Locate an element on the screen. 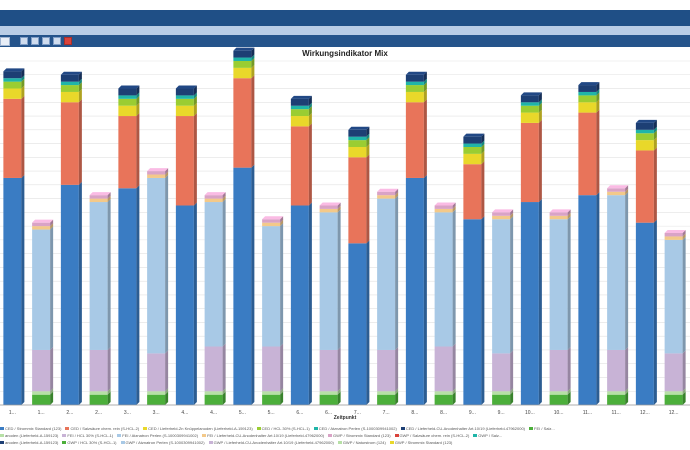  legend-item: GWP / HCL 30% (S-HCL-1) is located at coordinates (89, 442).